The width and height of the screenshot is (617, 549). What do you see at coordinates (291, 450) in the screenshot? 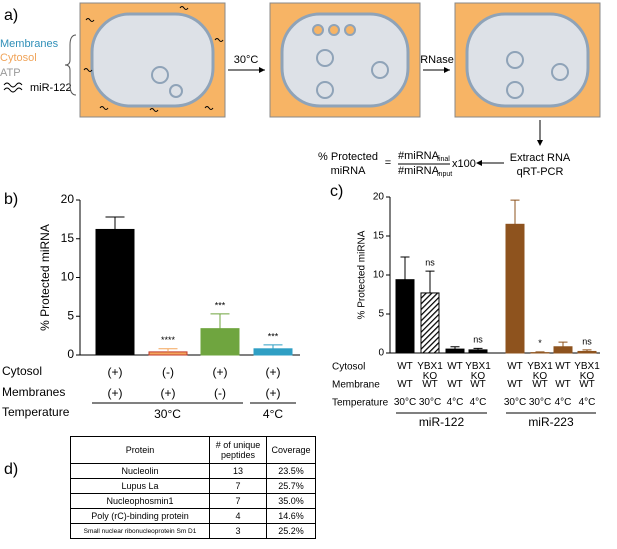
I see `header-cell: Coverage` at bounding box center [291, 450].